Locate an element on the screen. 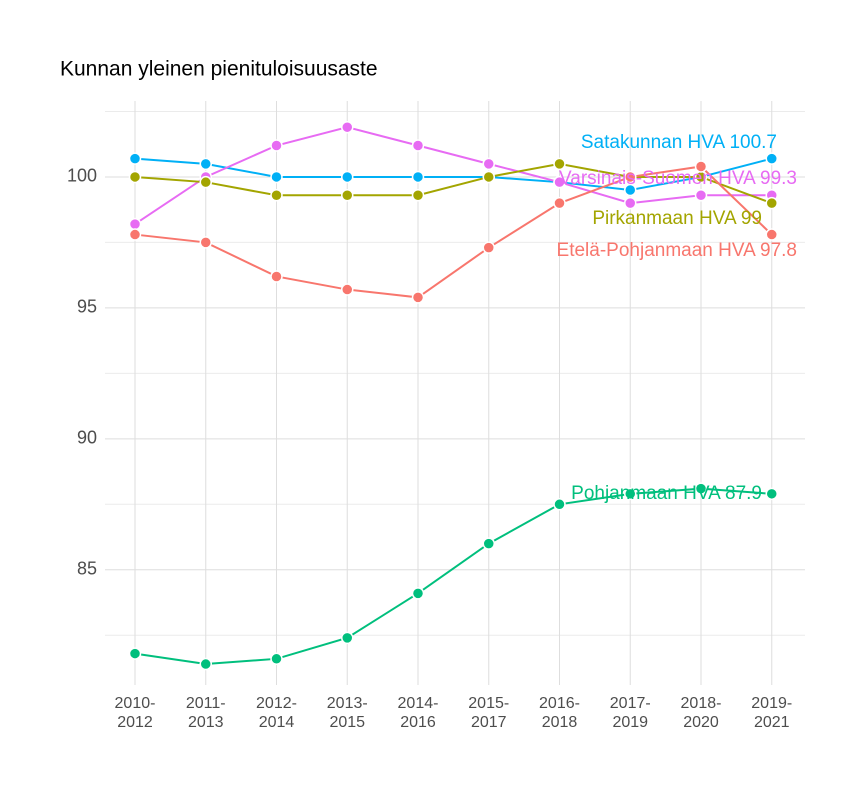 The width and height of the screenshot is (864, 792). x-tick-label: 2016- 2018 is located at coordinates (559, 713).